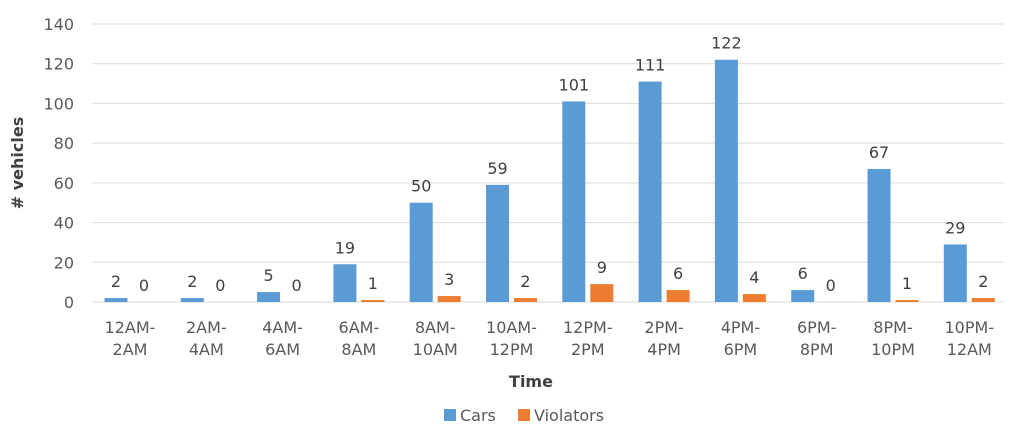 The height and width of the screenshot is (430, 1025). Describe the element at coordinates (754, 277) in the screenshot. I see `data-label-violators: 4` at that location.